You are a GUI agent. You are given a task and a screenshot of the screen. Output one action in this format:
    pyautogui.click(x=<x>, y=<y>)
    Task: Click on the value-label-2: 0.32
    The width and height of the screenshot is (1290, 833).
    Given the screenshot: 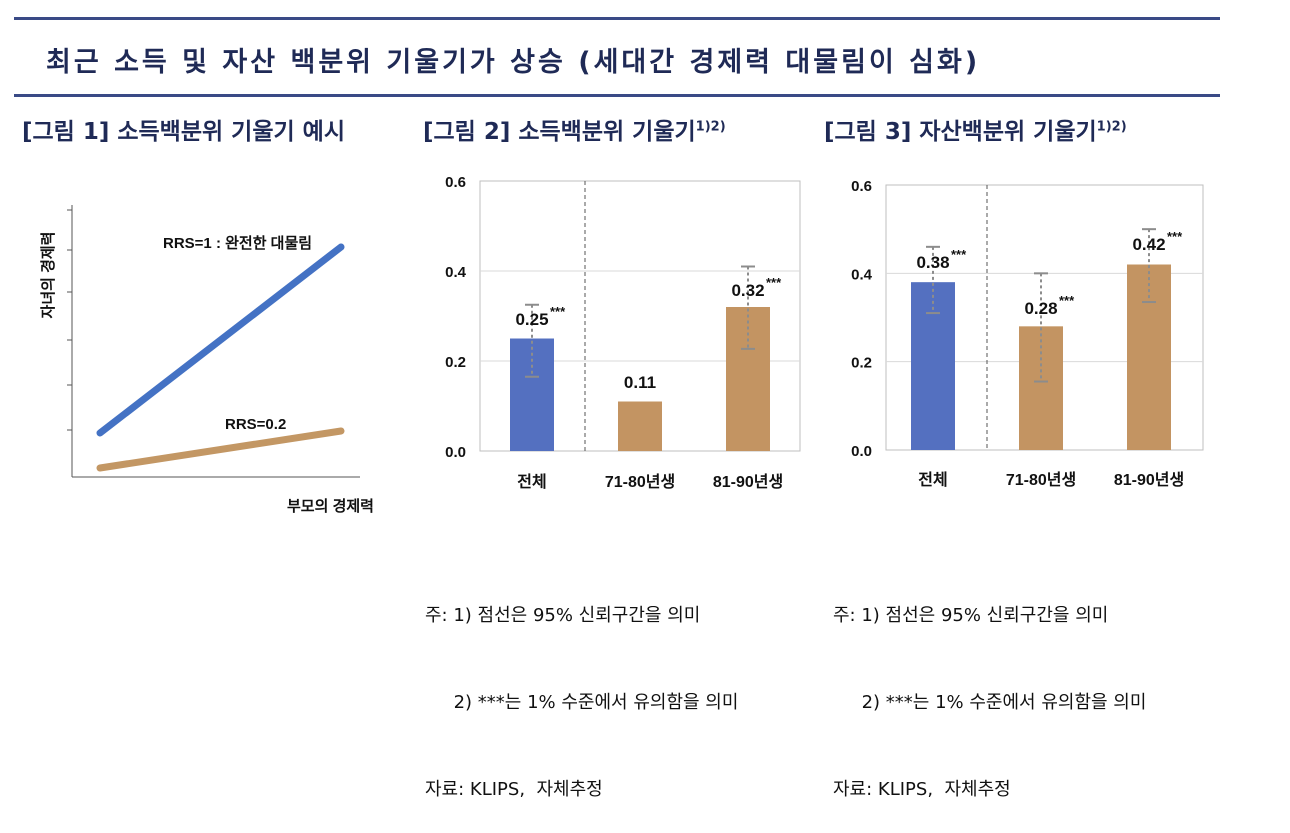 What is the action you would take?
    pyautogui.click(x=747, y=290)
    